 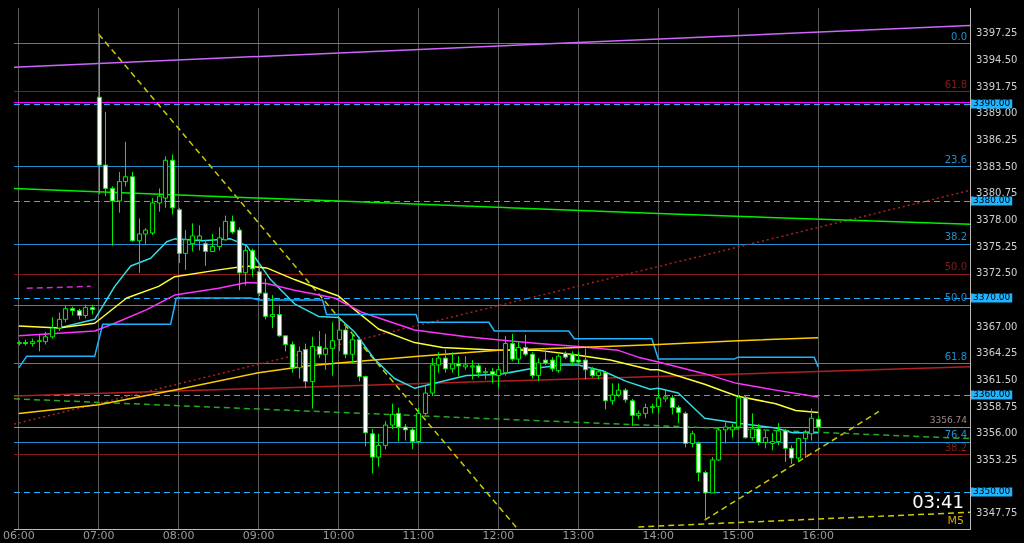 What do you see at coordinates (955, 159) in the screenshot?
I see `annotation: 23.6` at bounding box center [955, 159].